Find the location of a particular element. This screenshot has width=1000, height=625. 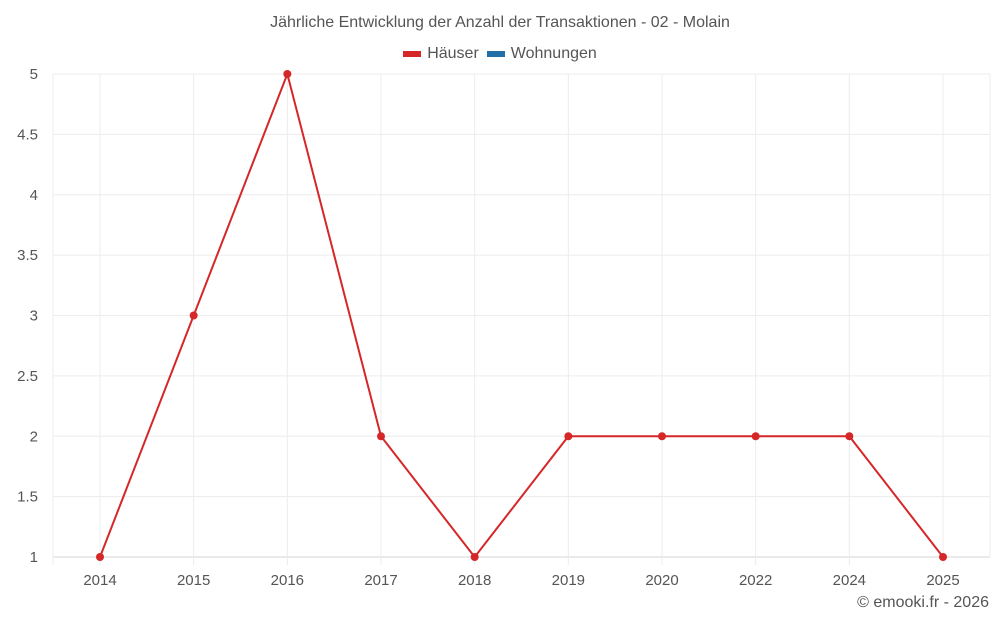

y-tick-label: 5 is located at coordinates (34, 74).